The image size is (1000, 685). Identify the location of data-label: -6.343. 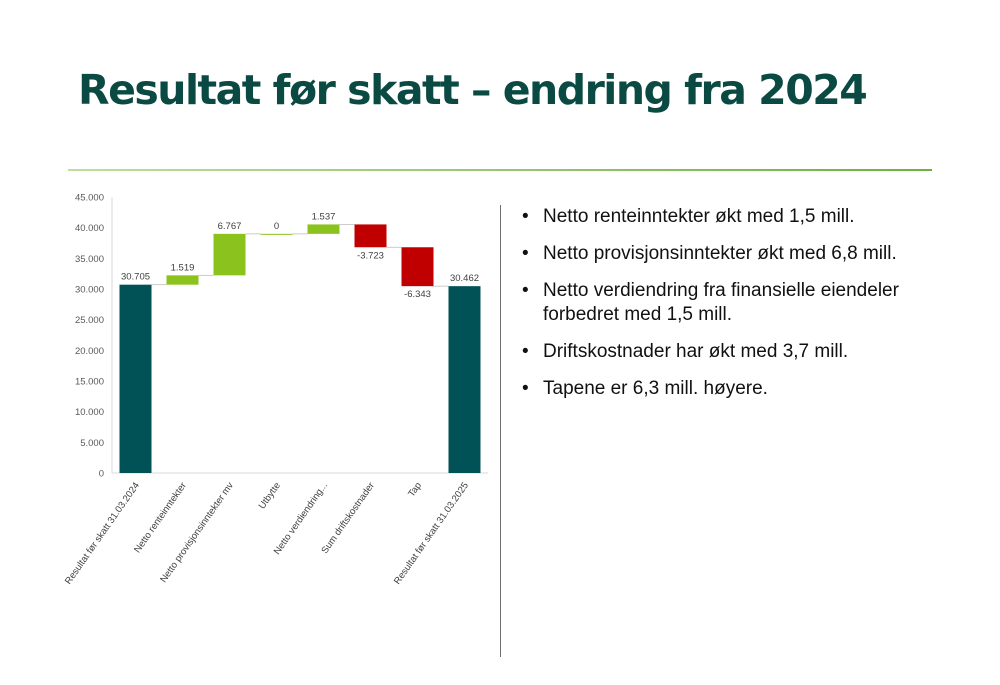
(417, 294).